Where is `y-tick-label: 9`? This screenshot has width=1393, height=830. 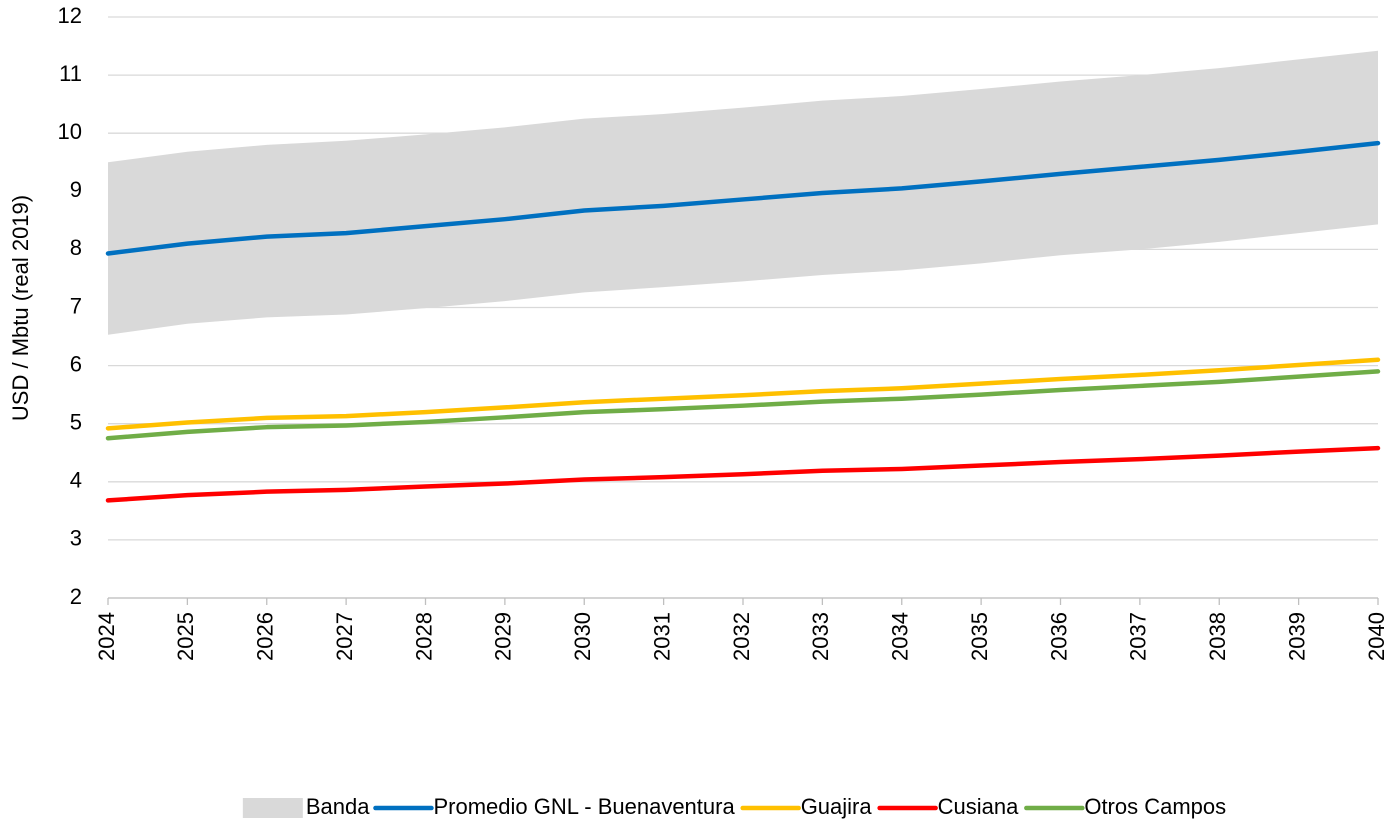
y-tick-label: 9 is located at coordinates (76, 189).